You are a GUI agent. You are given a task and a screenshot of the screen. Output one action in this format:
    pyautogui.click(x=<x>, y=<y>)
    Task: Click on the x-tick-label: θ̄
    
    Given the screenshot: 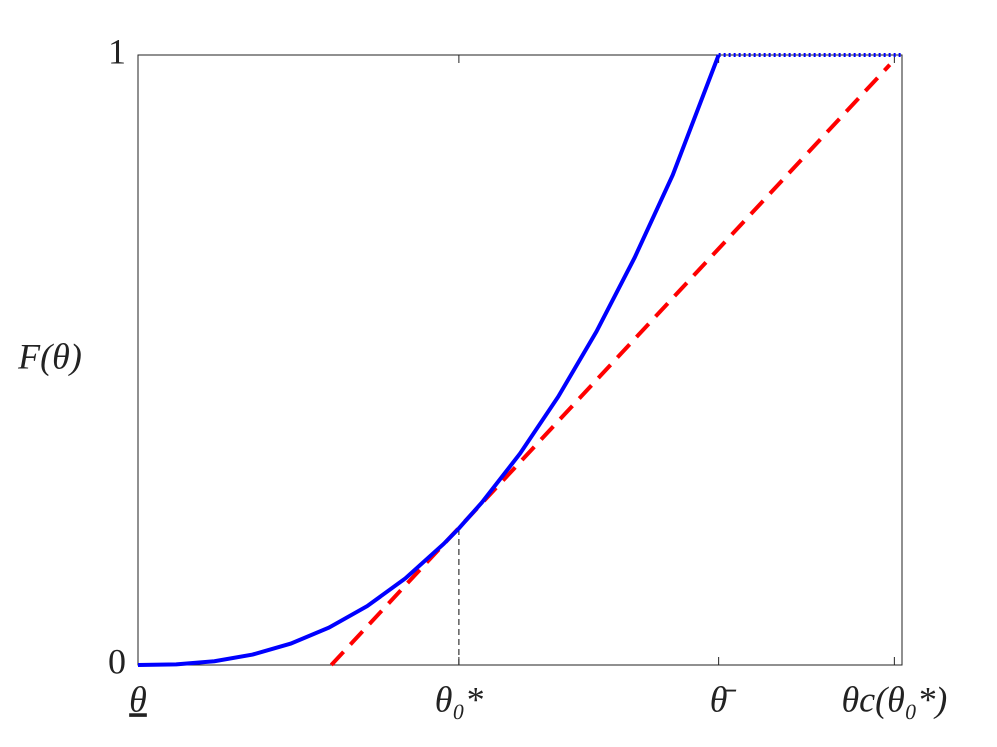 What is the action you would take?
    pyautogui.click(x=723, y=699)
    